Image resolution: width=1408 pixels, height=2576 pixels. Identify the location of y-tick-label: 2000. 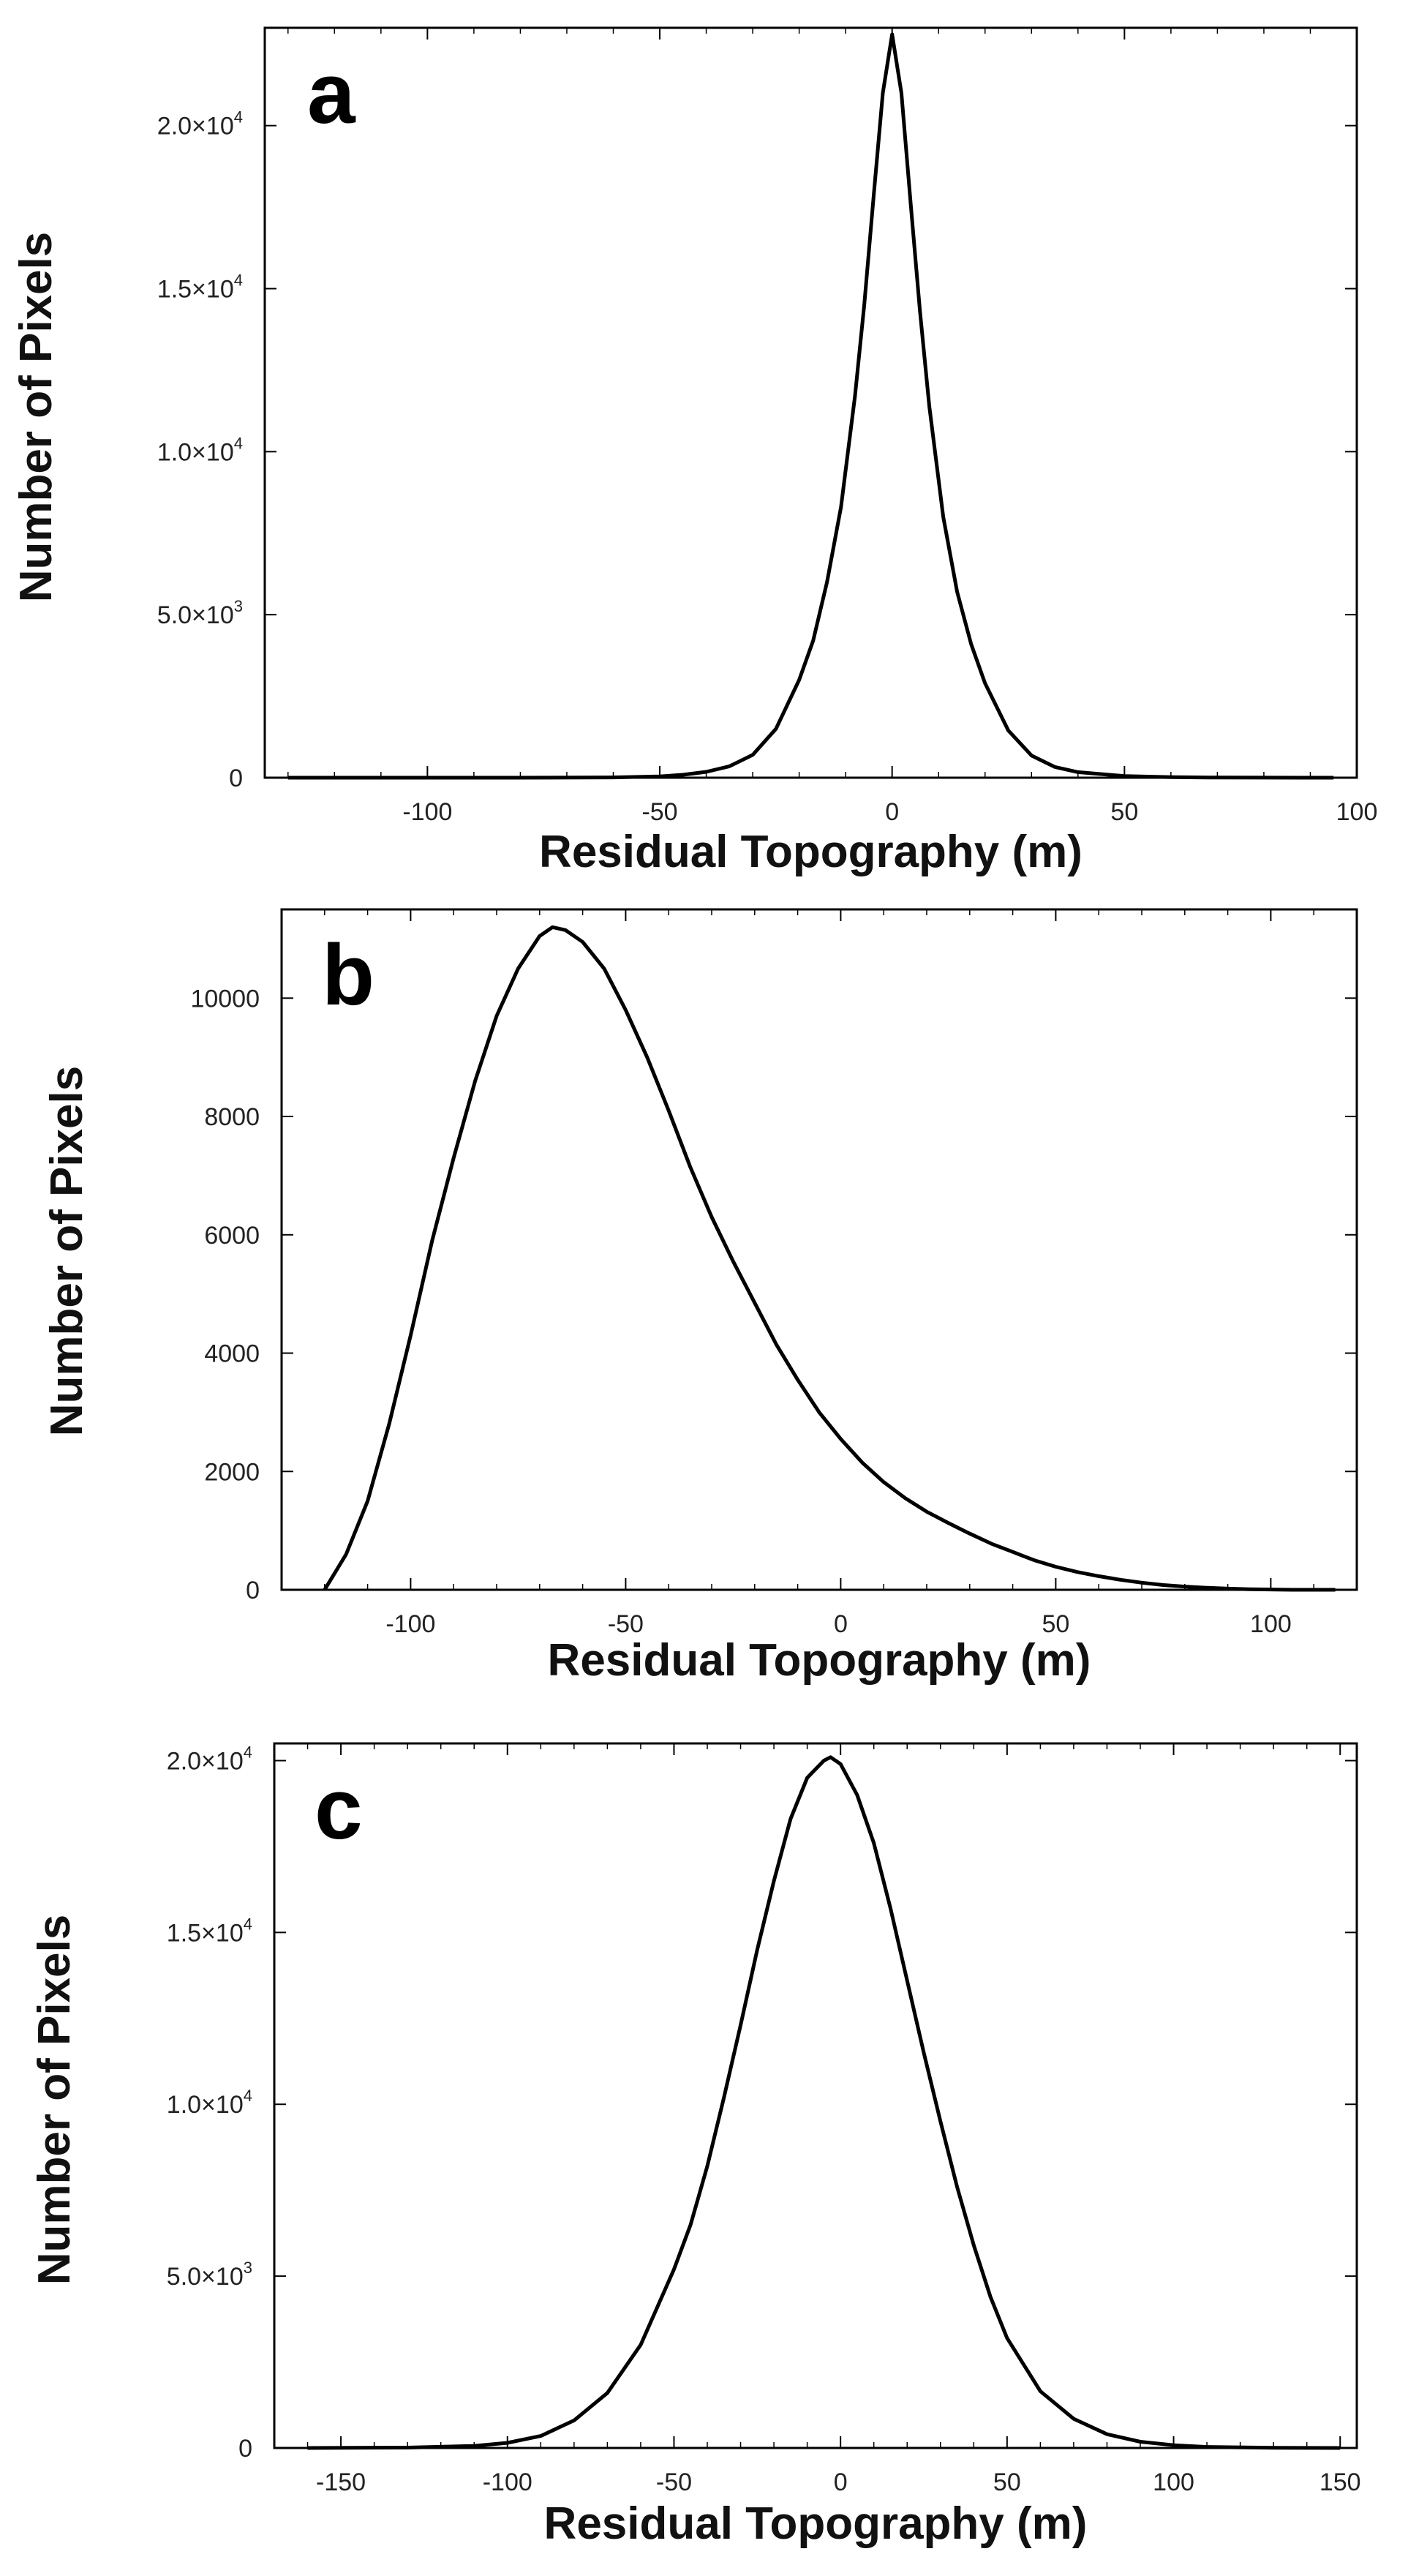
(232, 1472).